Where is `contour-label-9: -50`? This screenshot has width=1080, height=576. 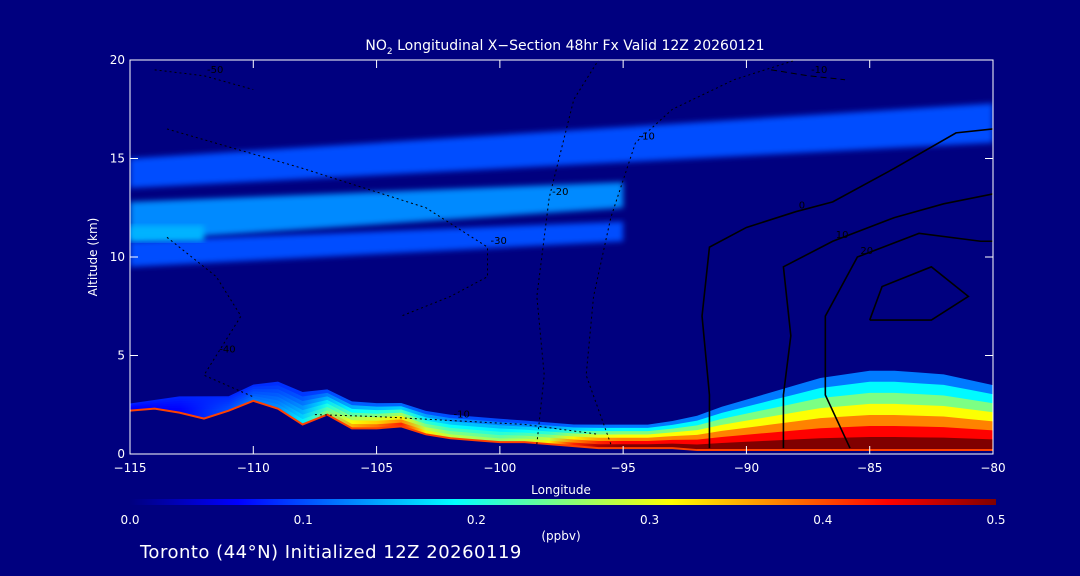 contour-label-9: -50 is located at coordinates (215, 70).